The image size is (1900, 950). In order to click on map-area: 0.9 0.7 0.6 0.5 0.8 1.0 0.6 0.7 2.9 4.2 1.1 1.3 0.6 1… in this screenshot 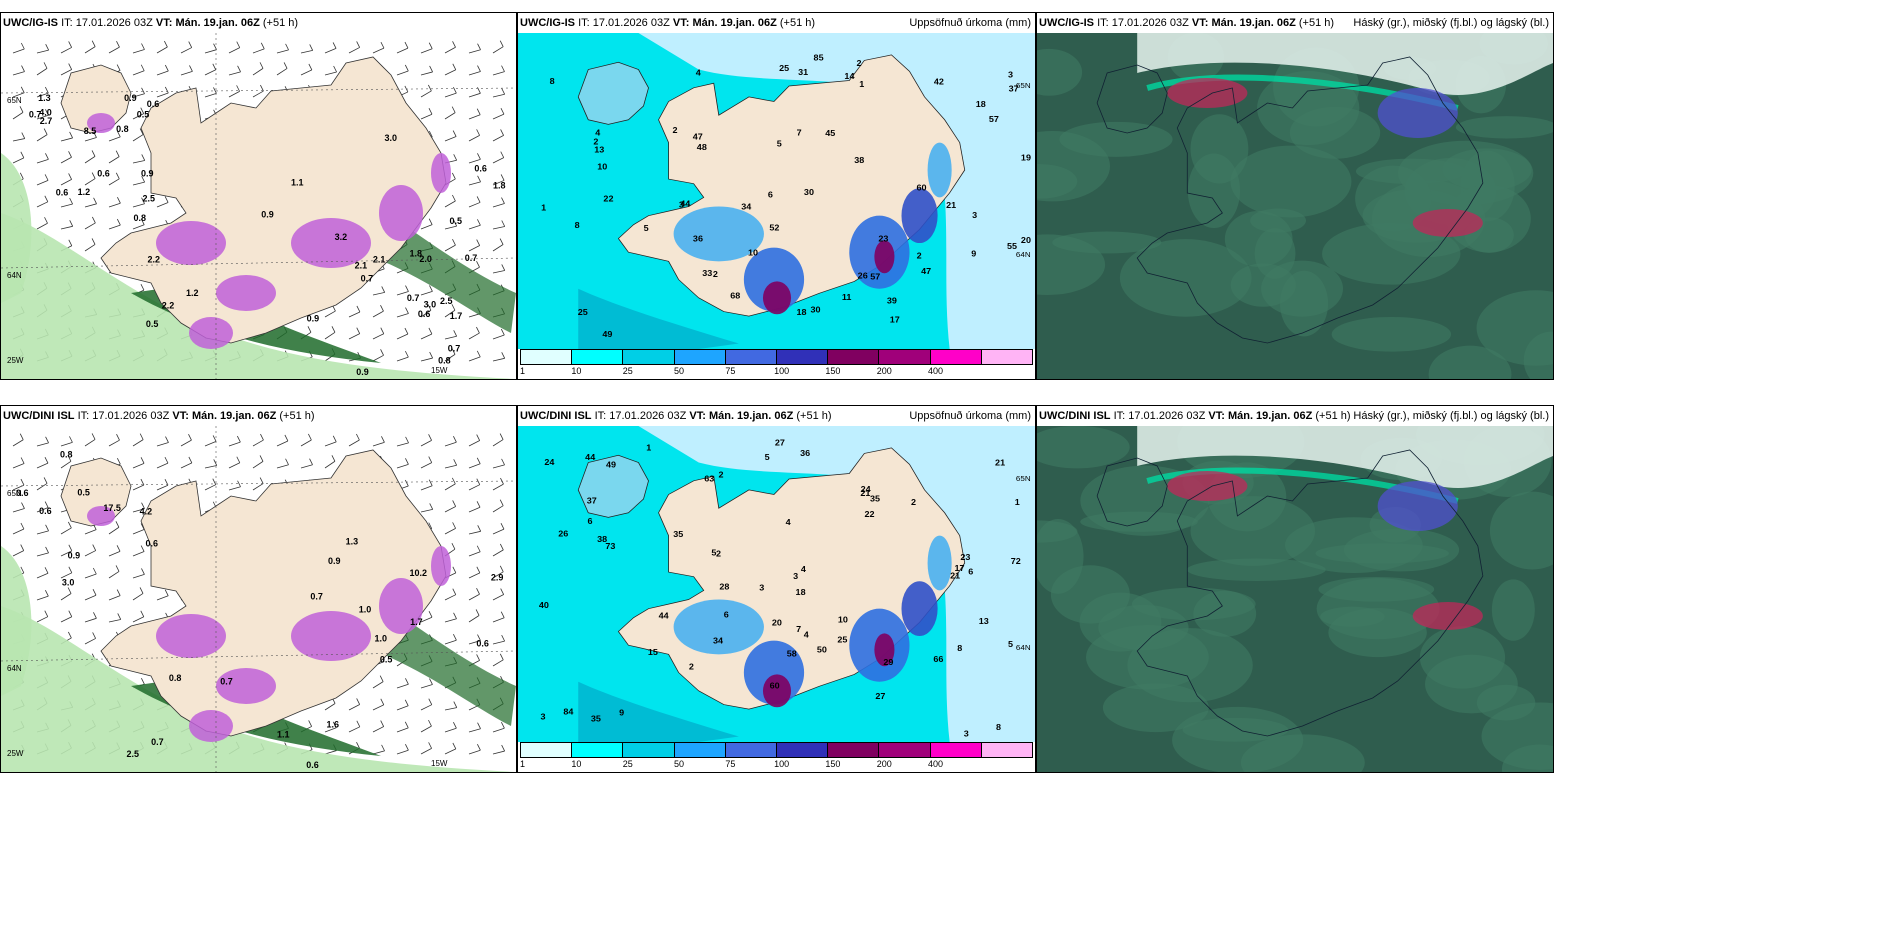, I will do `click(258, 599)`.